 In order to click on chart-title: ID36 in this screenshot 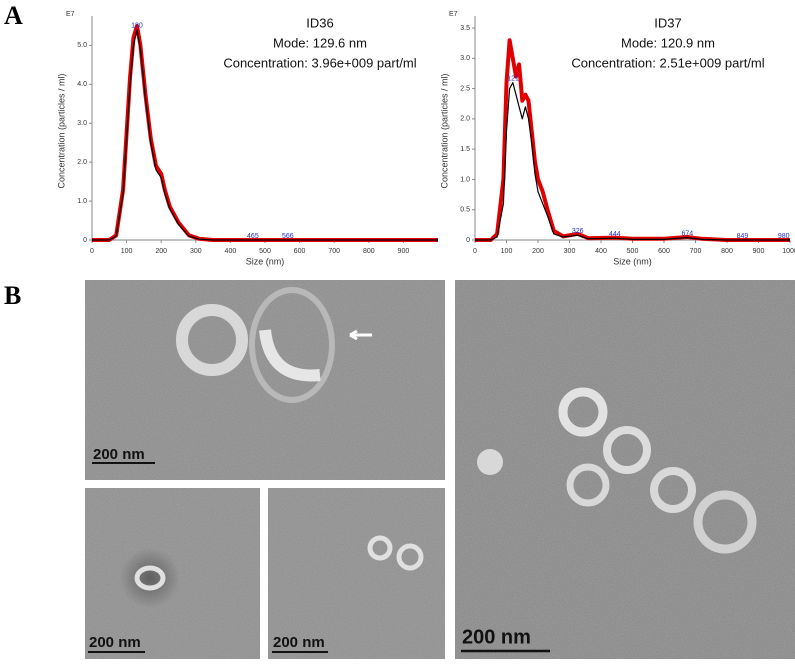, I will do `click(319, 22)`.